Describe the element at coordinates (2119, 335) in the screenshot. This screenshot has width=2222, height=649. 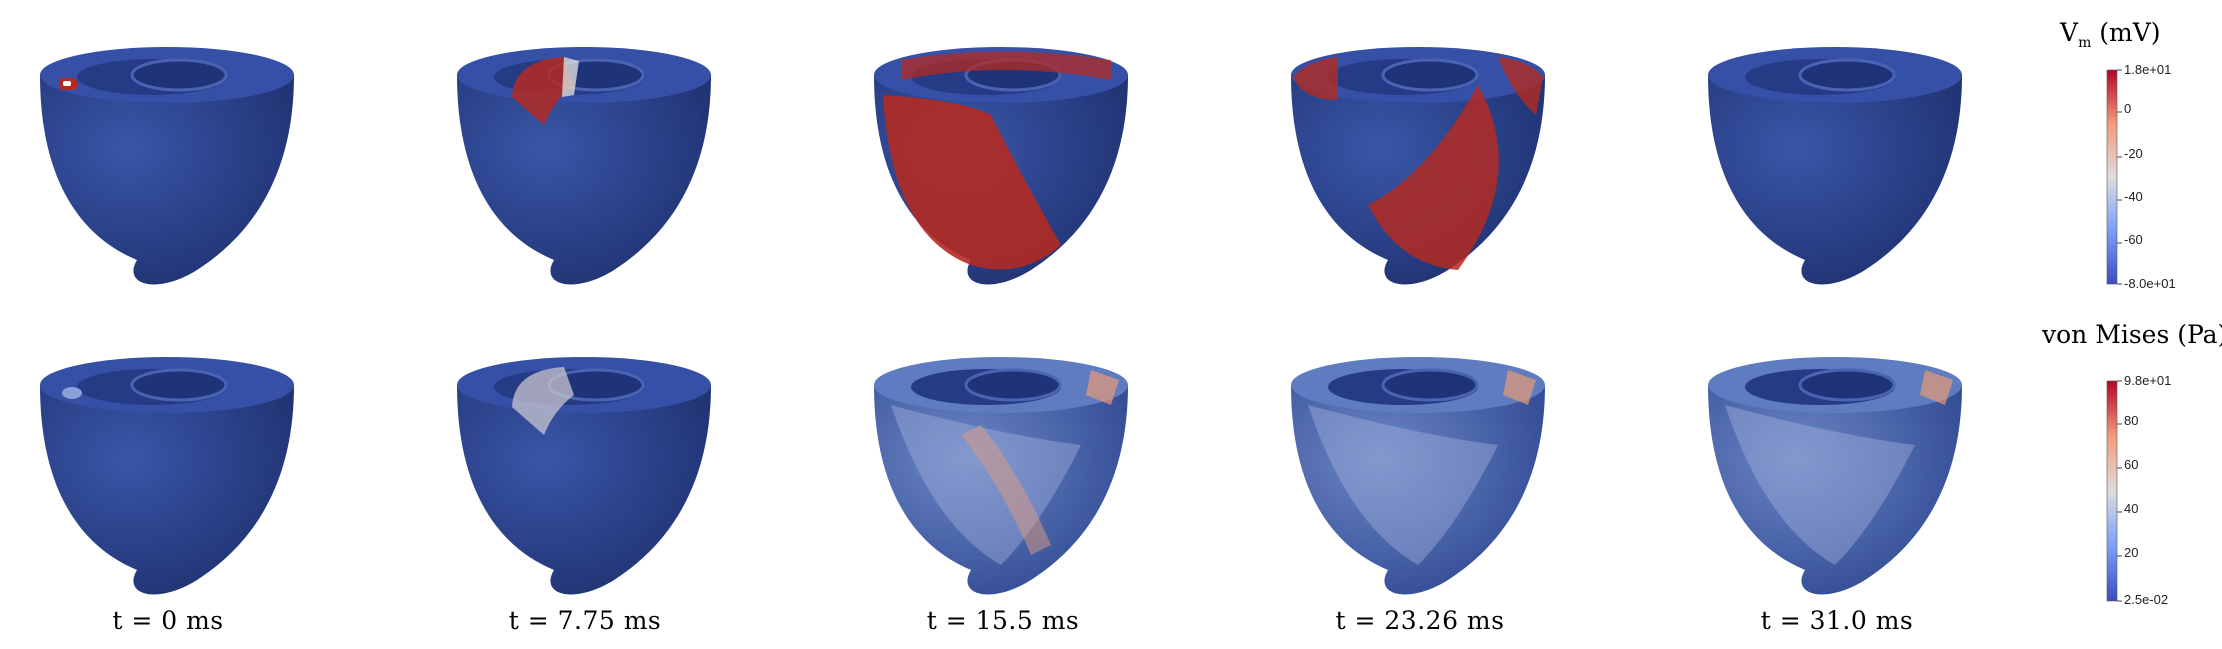
I see `colorbar-tick-marks` at that location.